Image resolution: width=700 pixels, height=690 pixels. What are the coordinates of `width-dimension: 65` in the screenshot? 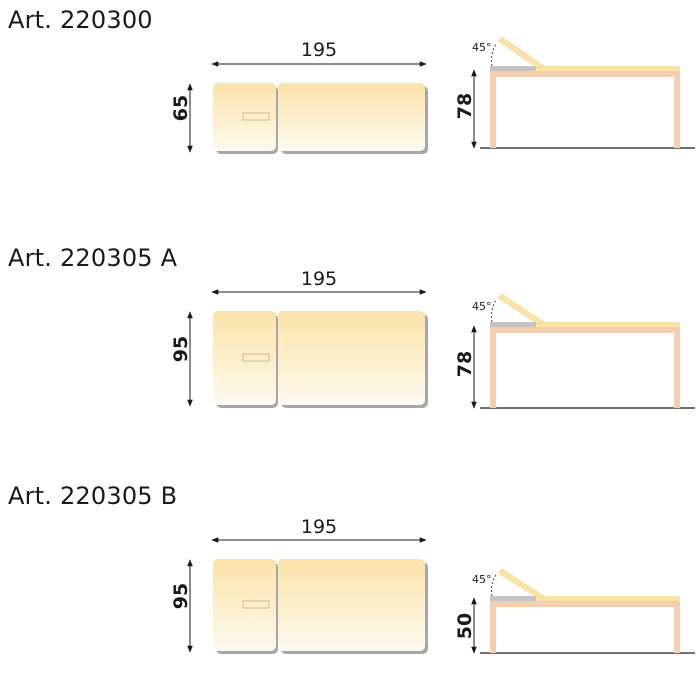 It's located at (181, 118).